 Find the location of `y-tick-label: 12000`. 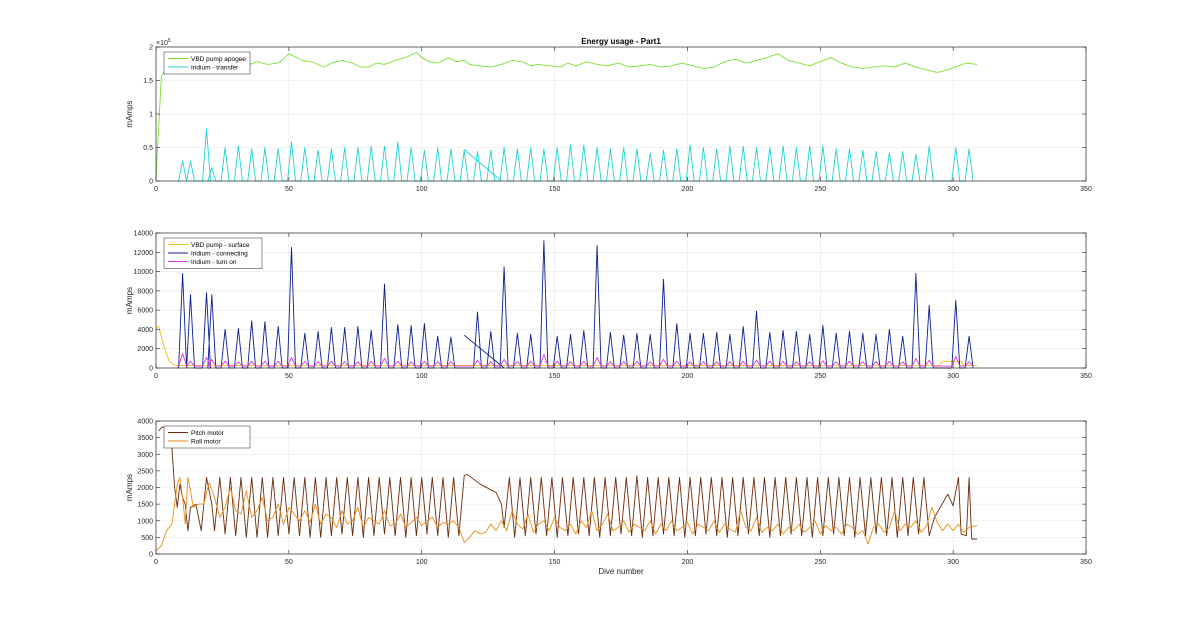

y-tick-label: 12000 is located at coordinates (144, 253).